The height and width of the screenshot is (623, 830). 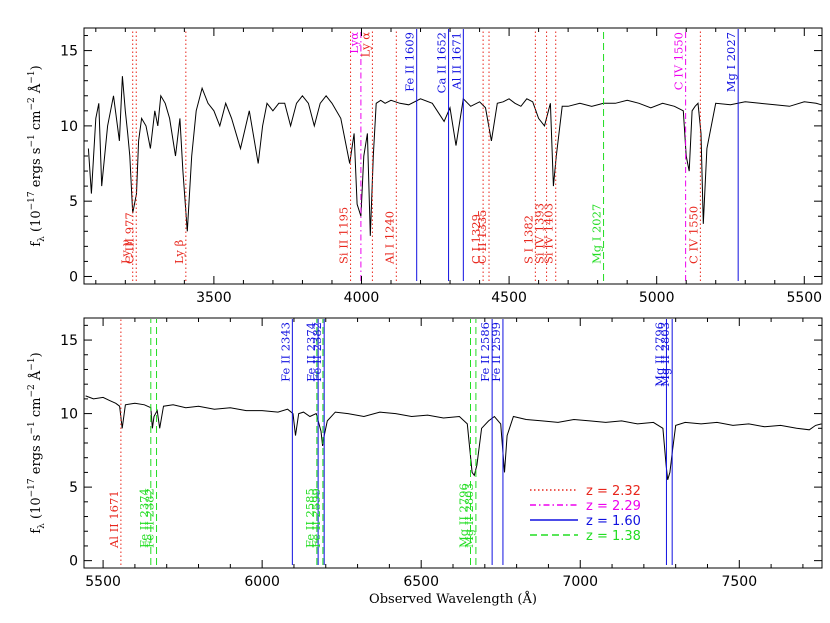 What do you see at coordinates (485, 352) in the screenshot?
I see `absorption-line-label: Fe II 2586` at bounding box center [485, 352].